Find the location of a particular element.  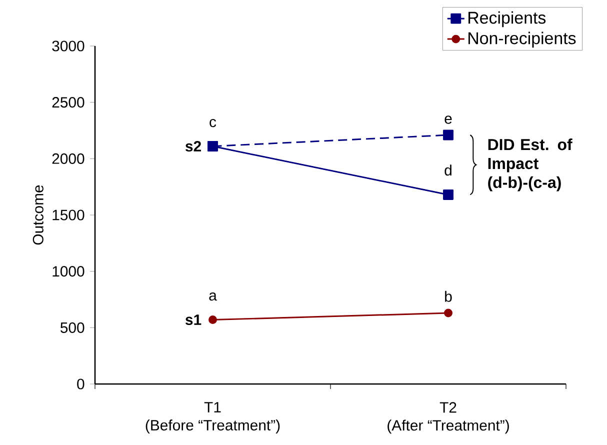

annotation: c is located at coordinates (213, 123).